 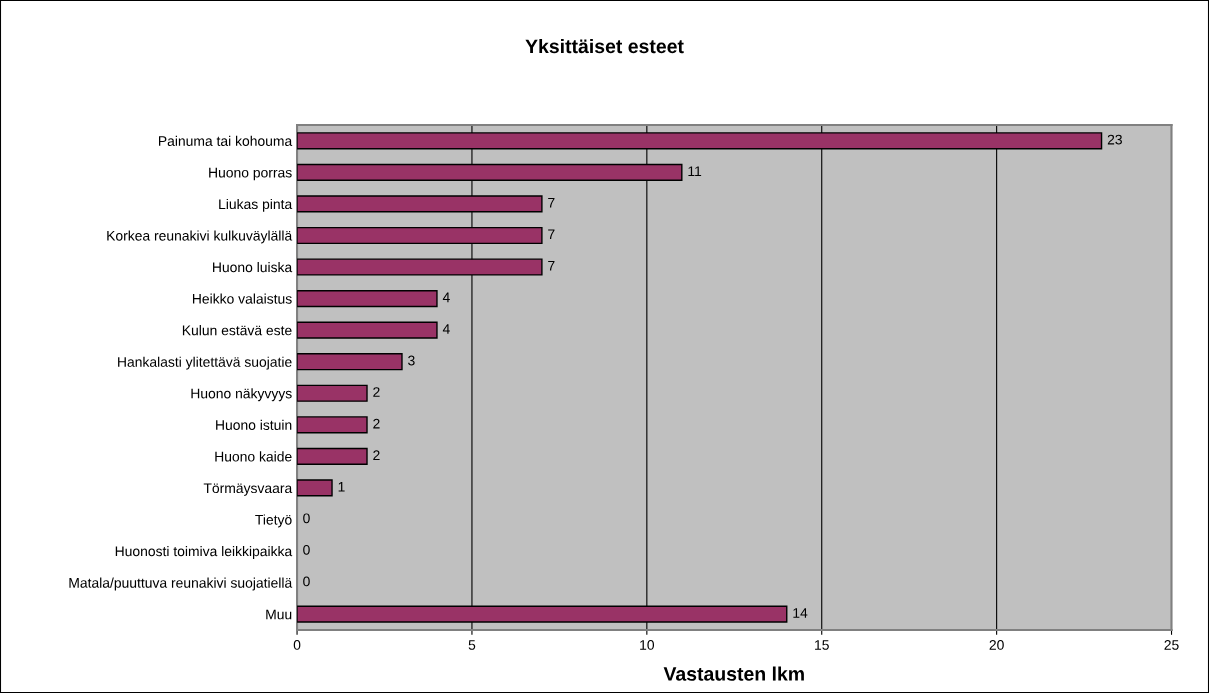 I want to click on x-tick-label: 0, so click(x=297, y=645).